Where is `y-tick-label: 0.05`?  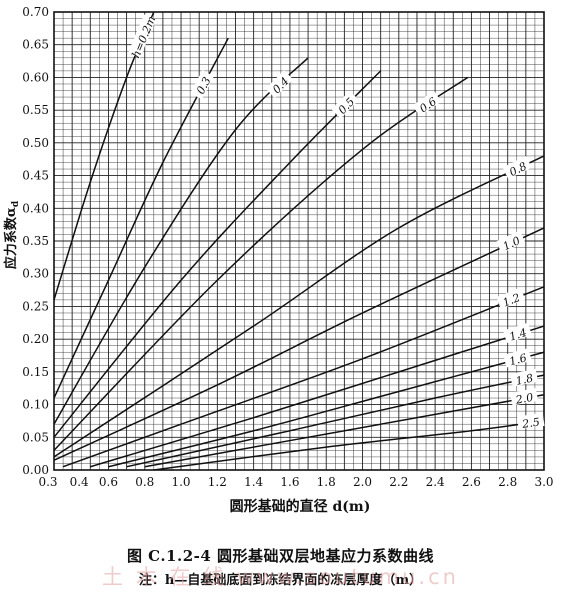 y-tick-label: 0.05 is located at coordinates (35, 437).